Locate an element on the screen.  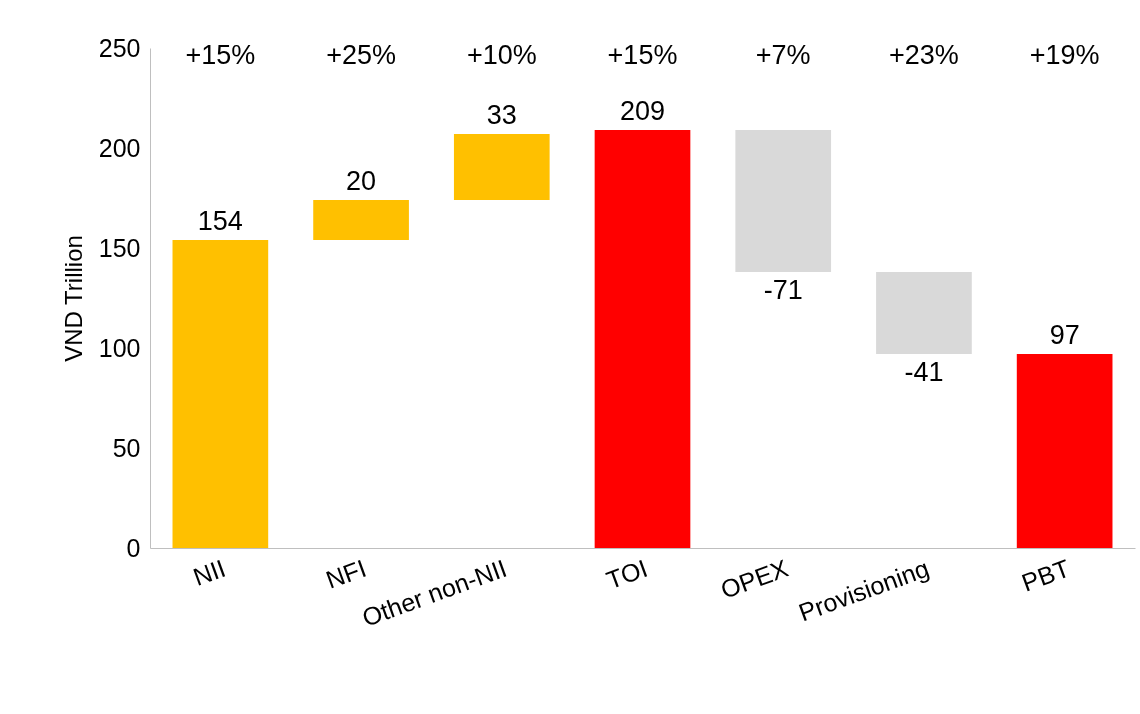
data-label: 209 is located at coordinates (642, 111).